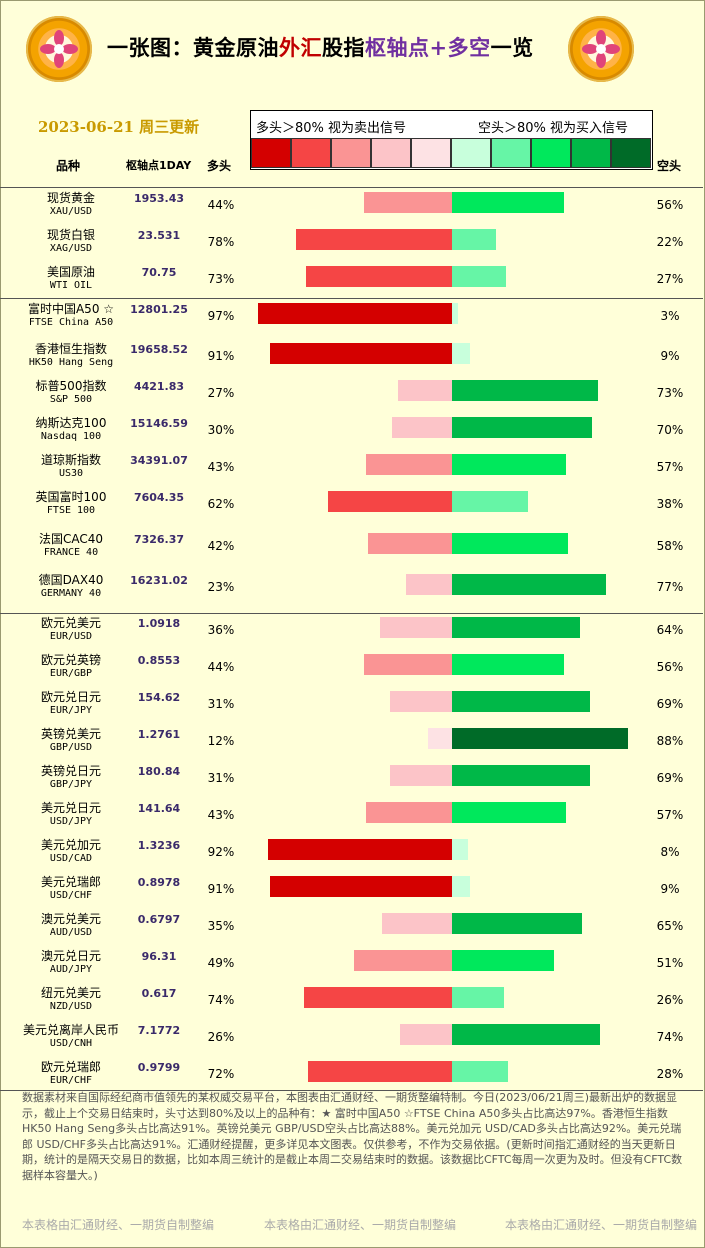  What do you see at coordinates (71, 1006) in the screenshot?
I see `instrument-en: NZD/USD` at bounding box center [71, 1006].